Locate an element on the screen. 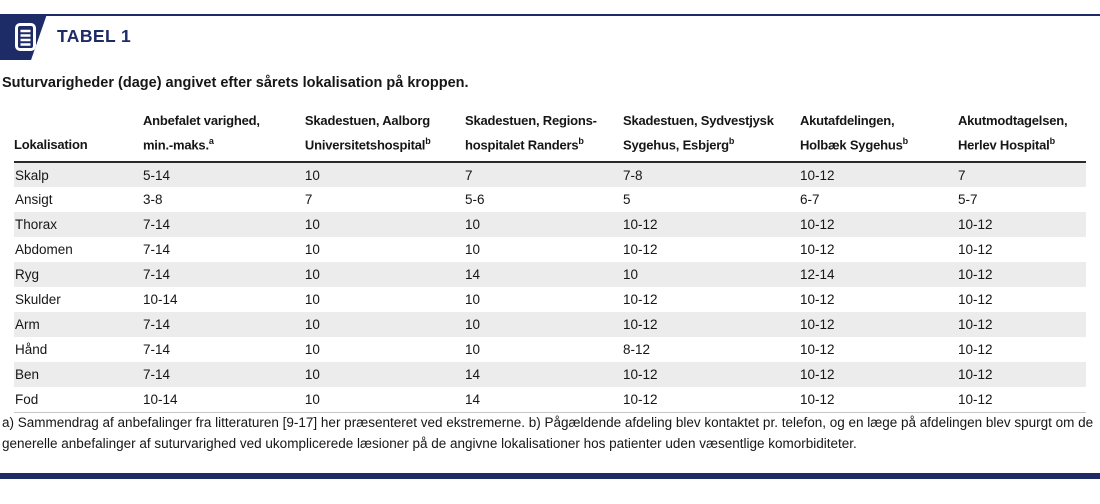 The width and height of the screenshot is (1100, 504). row-label: Fod is located at coordinates (78, 400).